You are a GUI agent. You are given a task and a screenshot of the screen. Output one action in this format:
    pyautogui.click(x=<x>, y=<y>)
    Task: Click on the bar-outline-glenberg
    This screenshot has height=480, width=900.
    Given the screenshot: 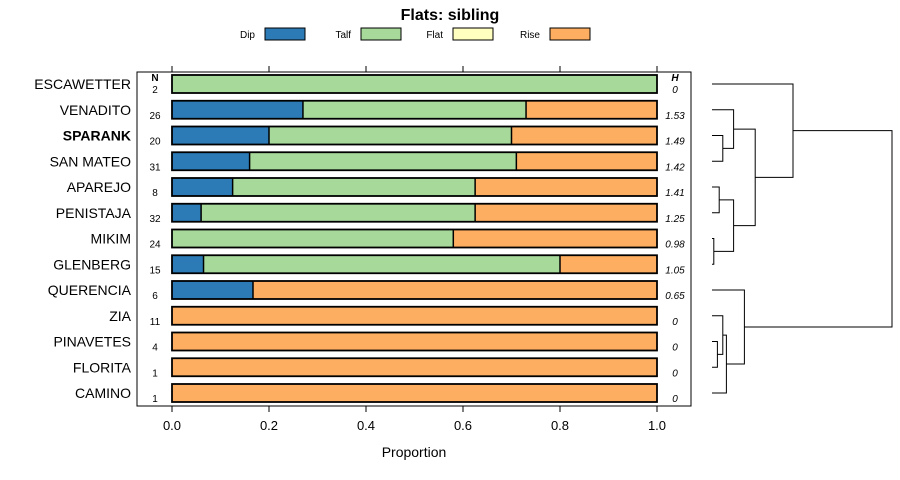 What is the action you would take?
    pyautogui.click(x=414, y=264)
    